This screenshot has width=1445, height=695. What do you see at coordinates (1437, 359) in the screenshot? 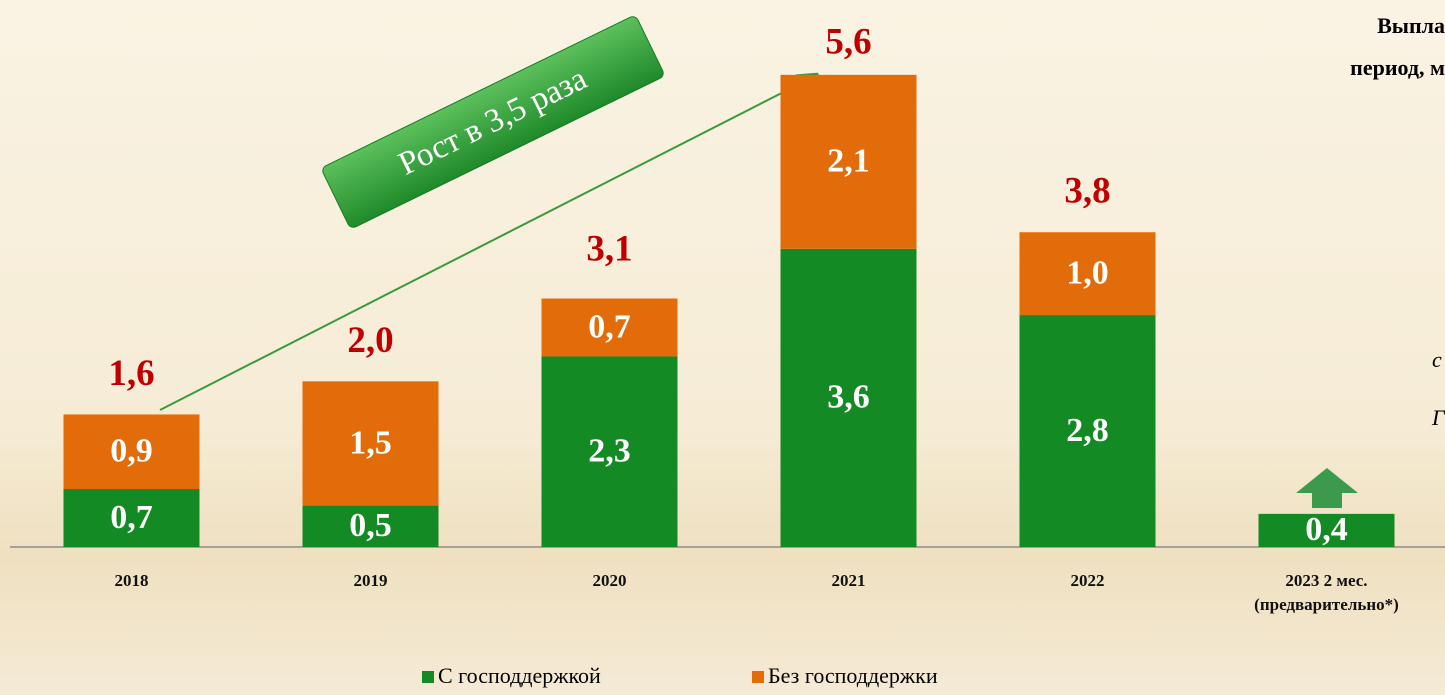
I see `side-note: с` at bounding box center [1437, 359].